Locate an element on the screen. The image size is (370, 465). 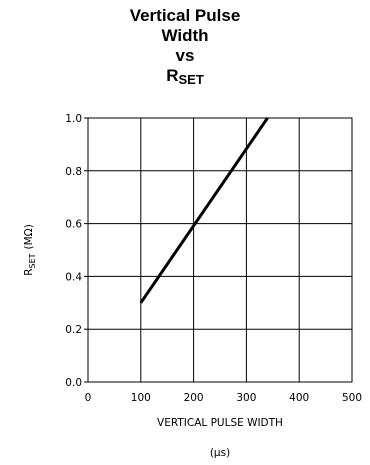
y-tick-label: 0.2 is located at coordinates (73, 330).